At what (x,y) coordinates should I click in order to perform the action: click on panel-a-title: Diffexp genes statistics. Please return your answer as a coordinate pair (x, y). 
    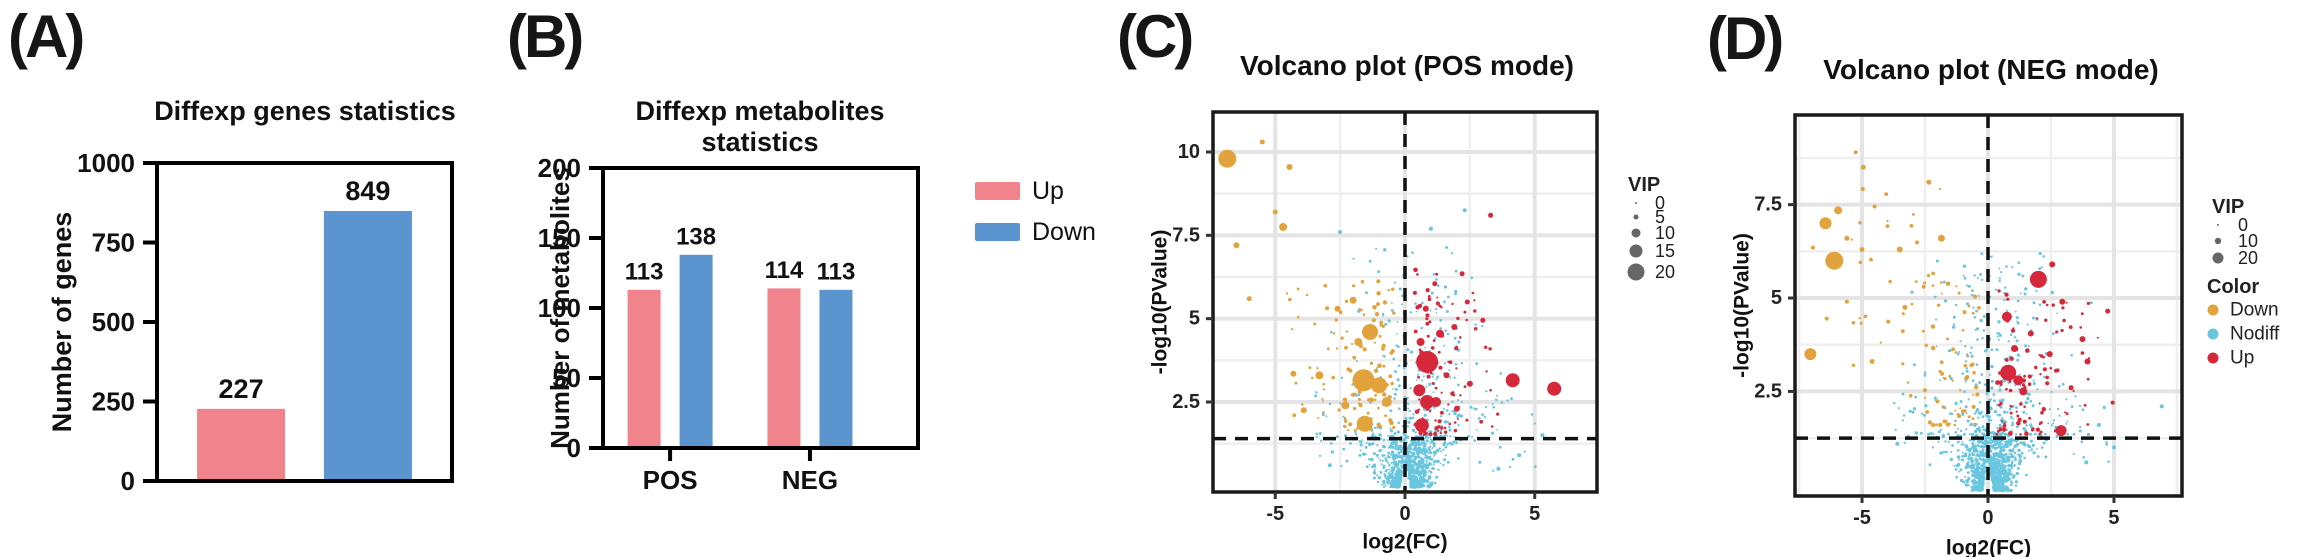
    Looking at the image, I should click on (305, 111).